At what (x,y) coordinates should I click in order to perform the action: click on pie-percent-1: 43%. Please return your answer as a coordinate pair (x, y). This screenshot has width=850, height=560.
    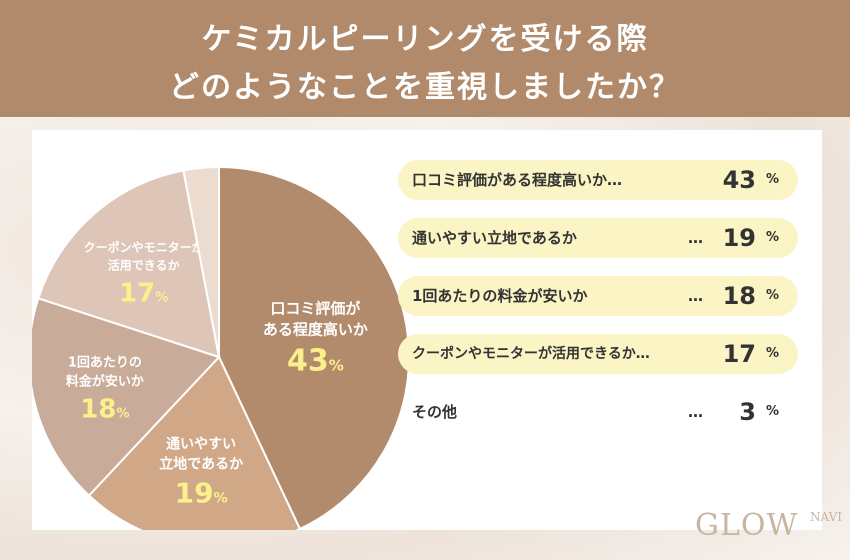
    Looking at the image, I should click on (315, 360).